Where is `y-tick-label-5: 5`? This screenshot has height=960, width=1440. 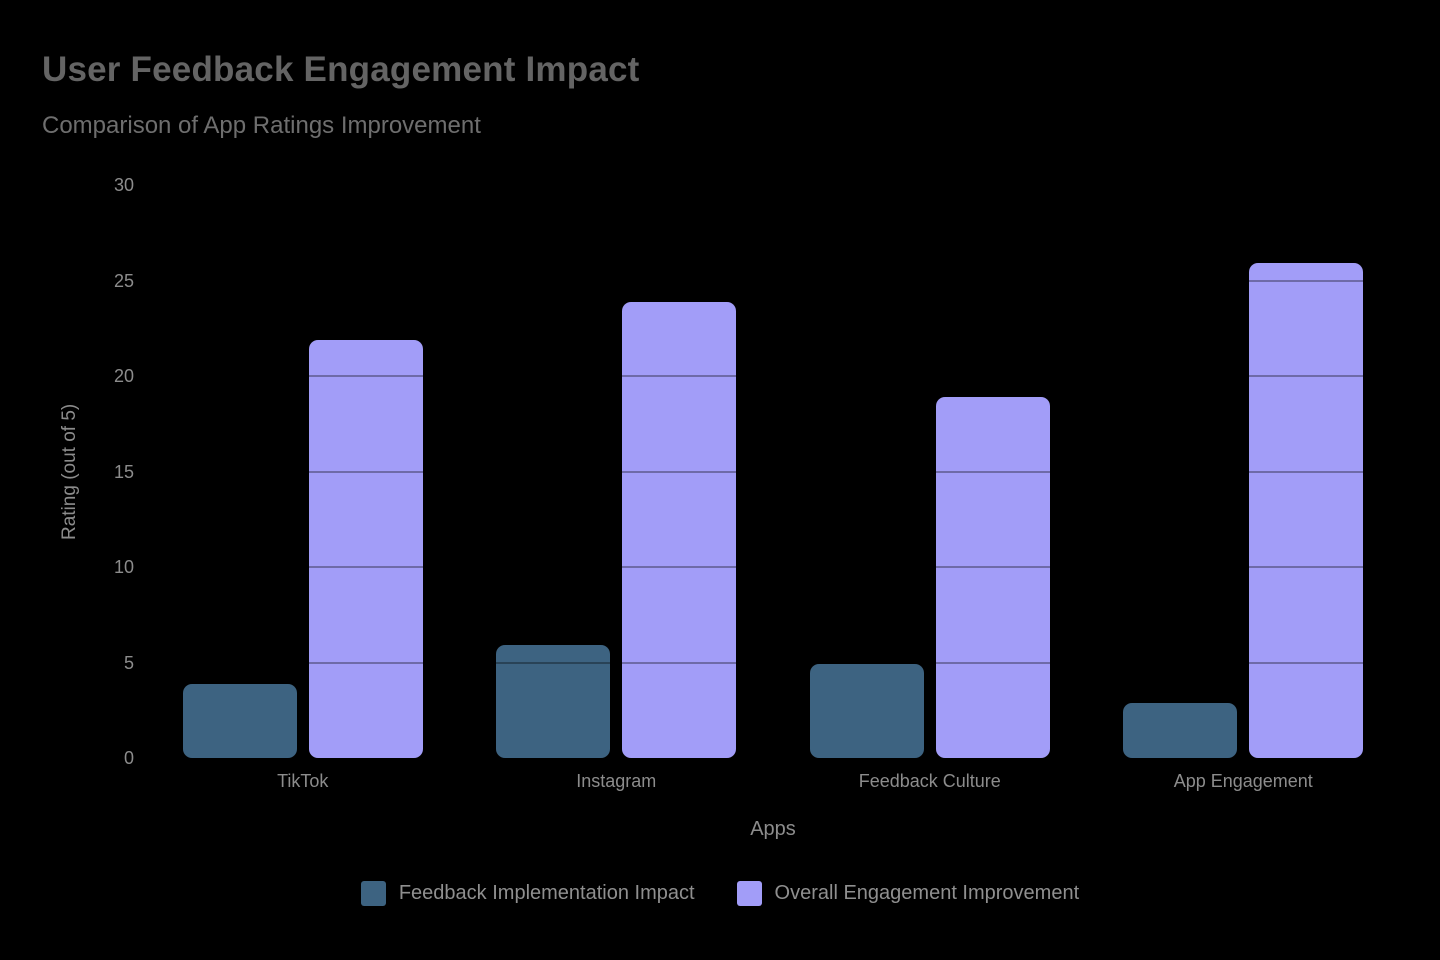 y-tick-label-5: 5 is located at coordinates (128, 662).